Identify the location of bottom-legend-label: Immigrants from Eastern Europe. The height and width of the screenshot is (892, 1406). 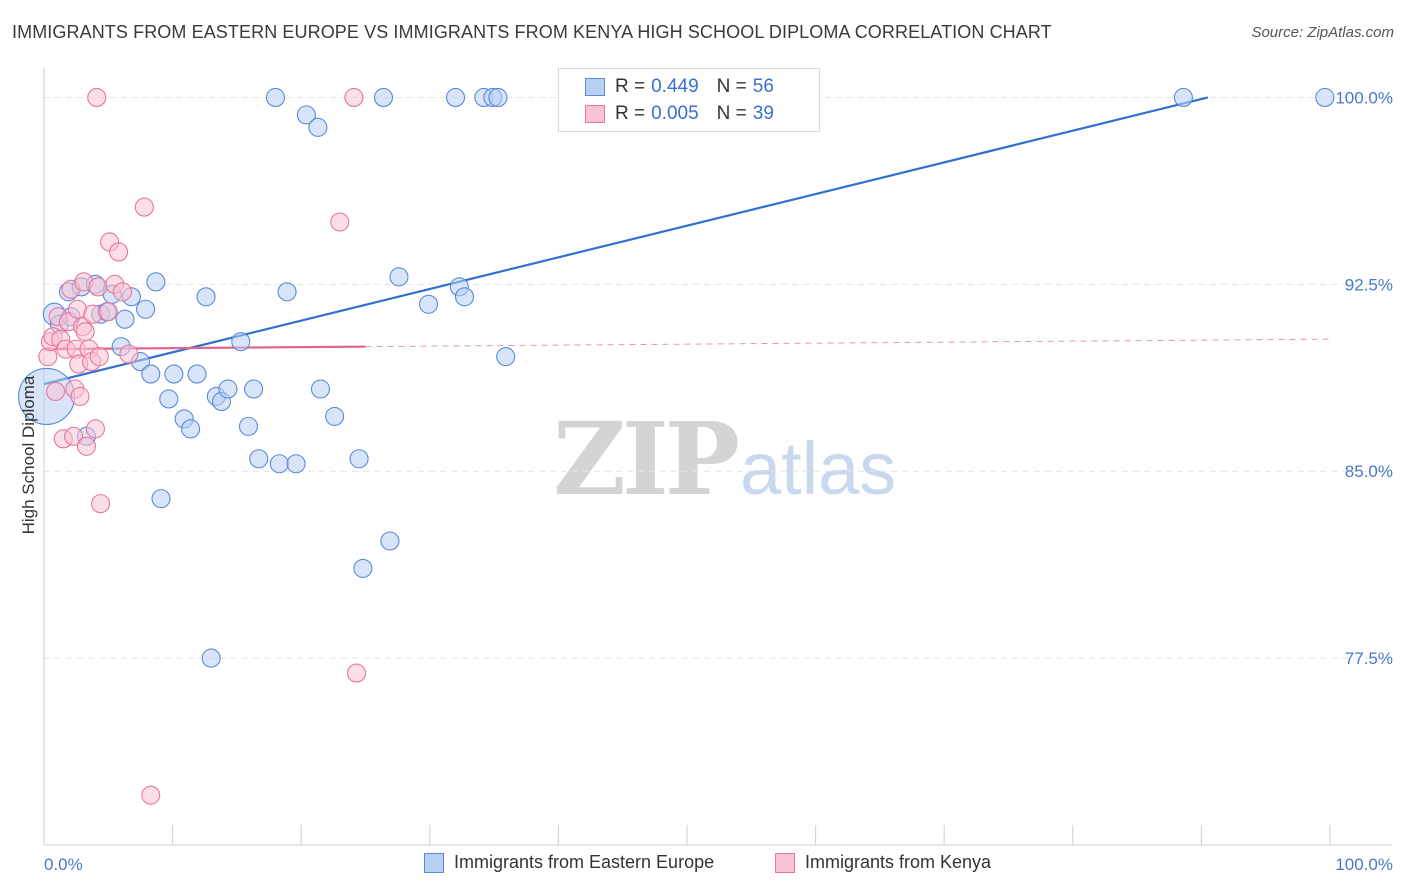
(584, 862).